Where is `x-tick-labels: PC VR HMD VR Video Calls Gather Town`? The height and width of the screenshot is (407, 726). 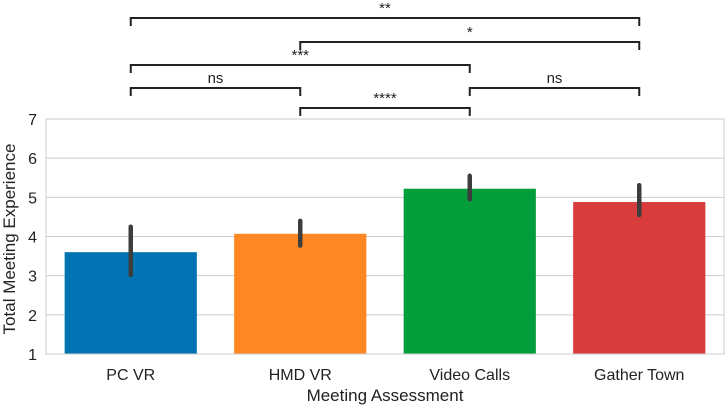 x-tick-labels: PC VR HMD VR Video Calls Gather Town is located at coordinates (395, 375).